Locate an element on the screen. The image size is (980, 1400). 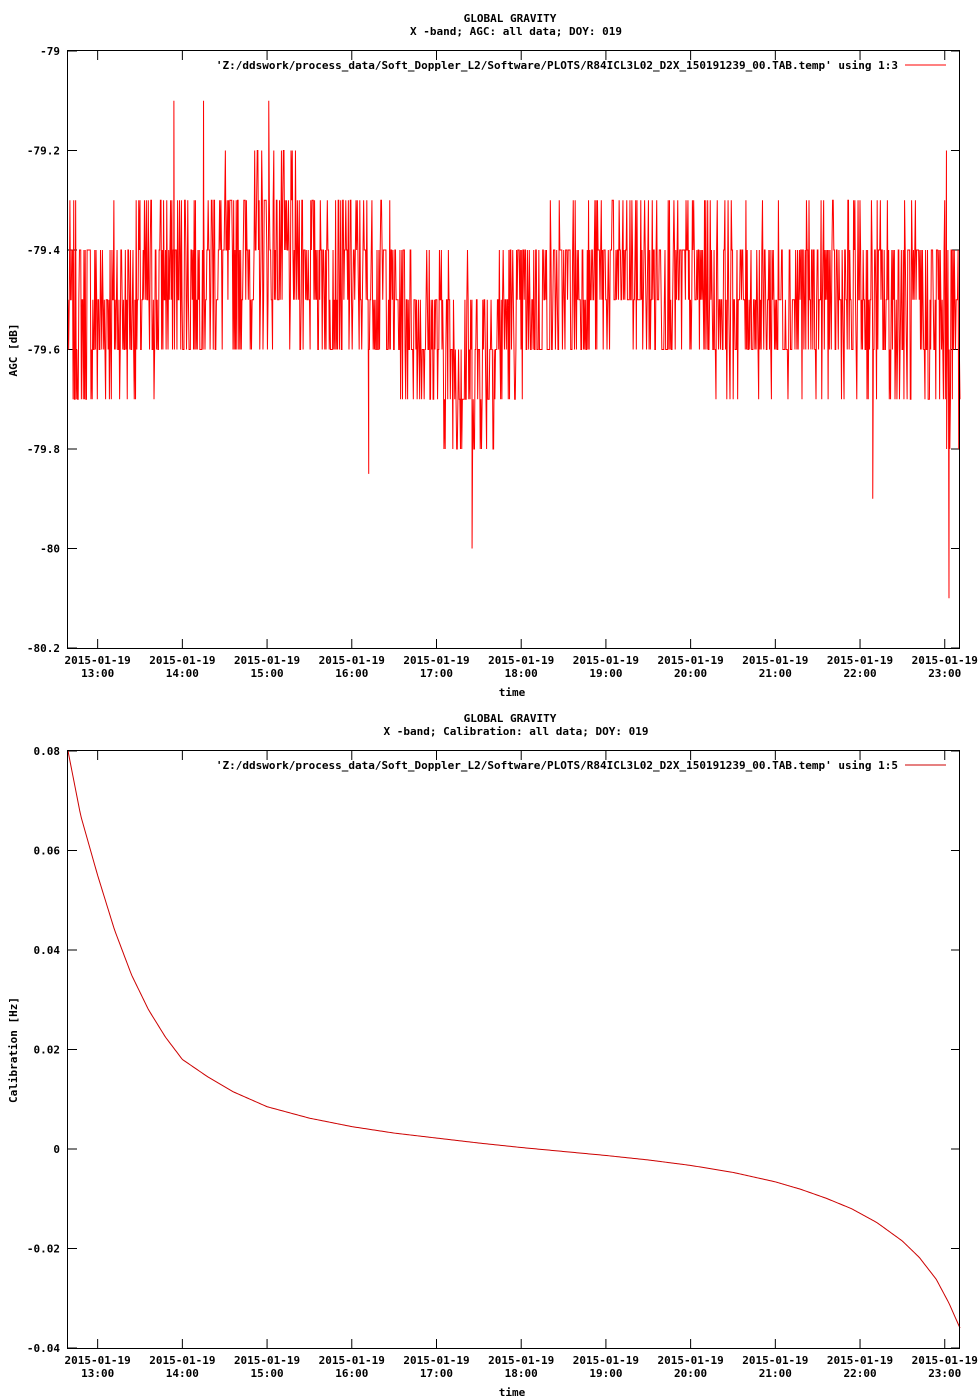
y-tick-label: 0.08 is located at coordinates (47, 751).